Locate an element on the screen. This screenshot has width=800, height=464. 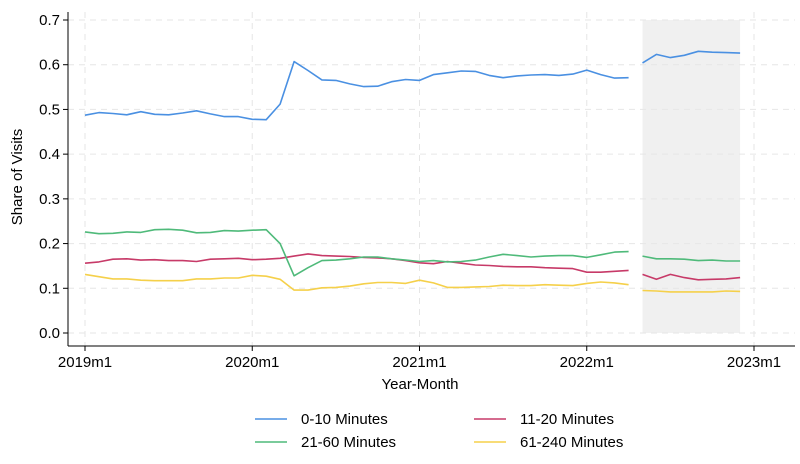
shaded-region-layer is located at coordinates (691, 176).